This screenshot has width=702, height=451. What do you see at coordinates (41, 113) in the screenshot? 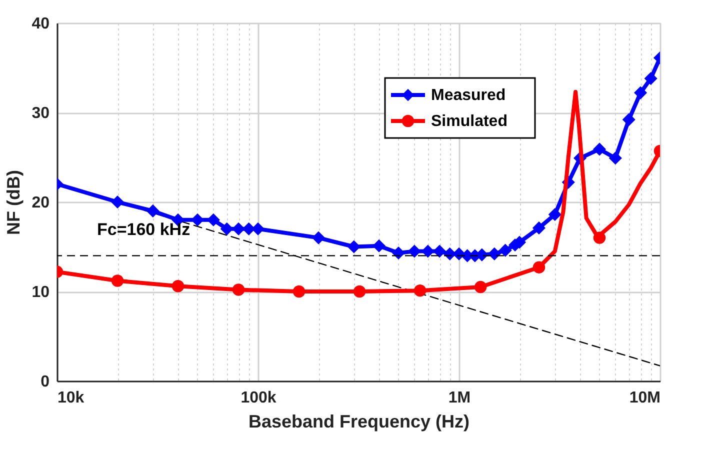
I see `y-tick-label: 30` at bounding box center [41, 113].